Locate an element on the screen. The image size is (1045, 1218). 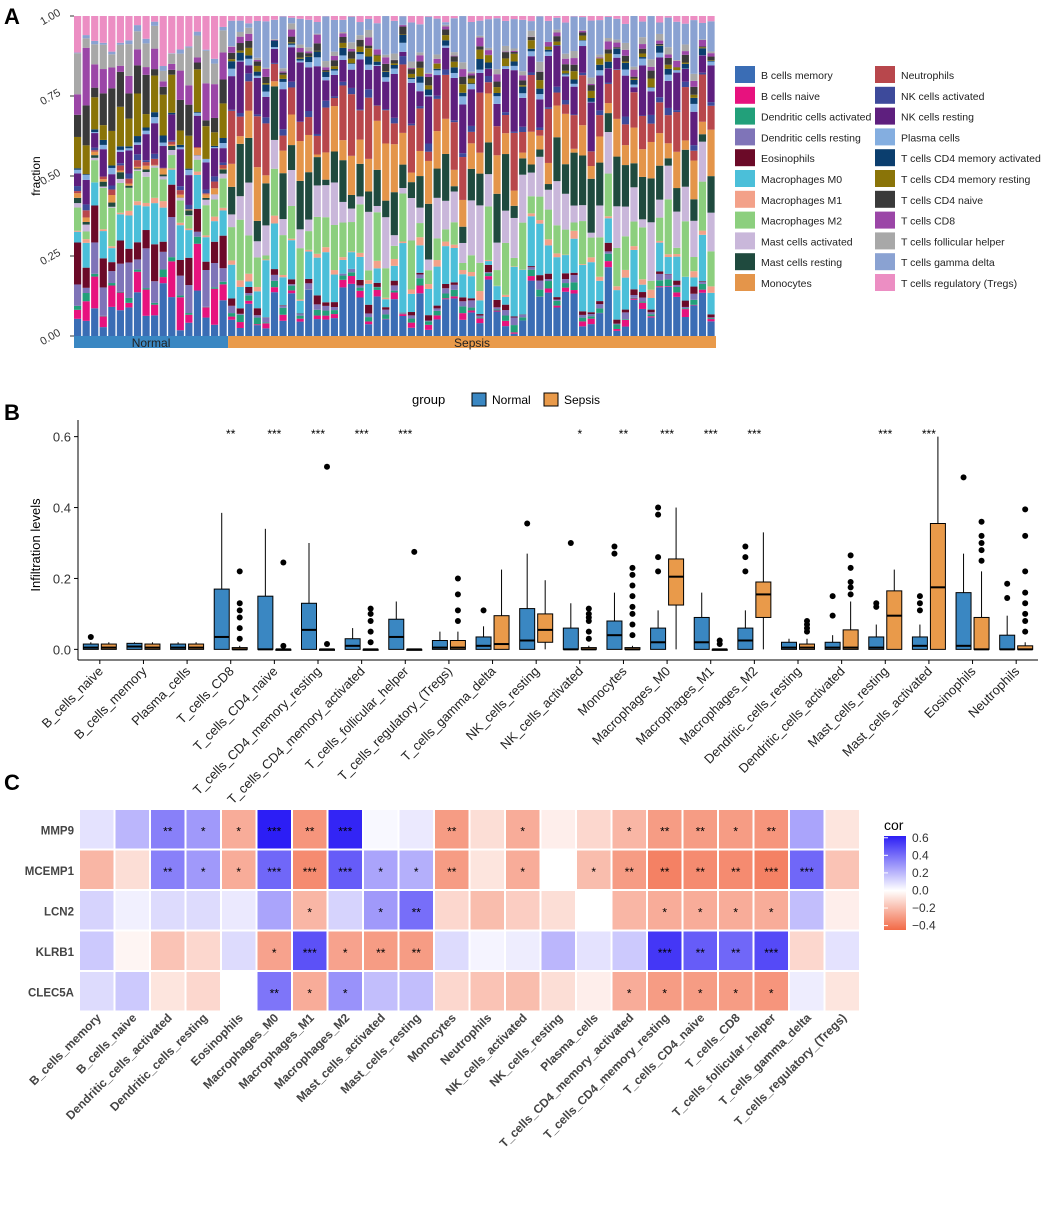
row-label: MMP9 is located at coordinates (57, 831).